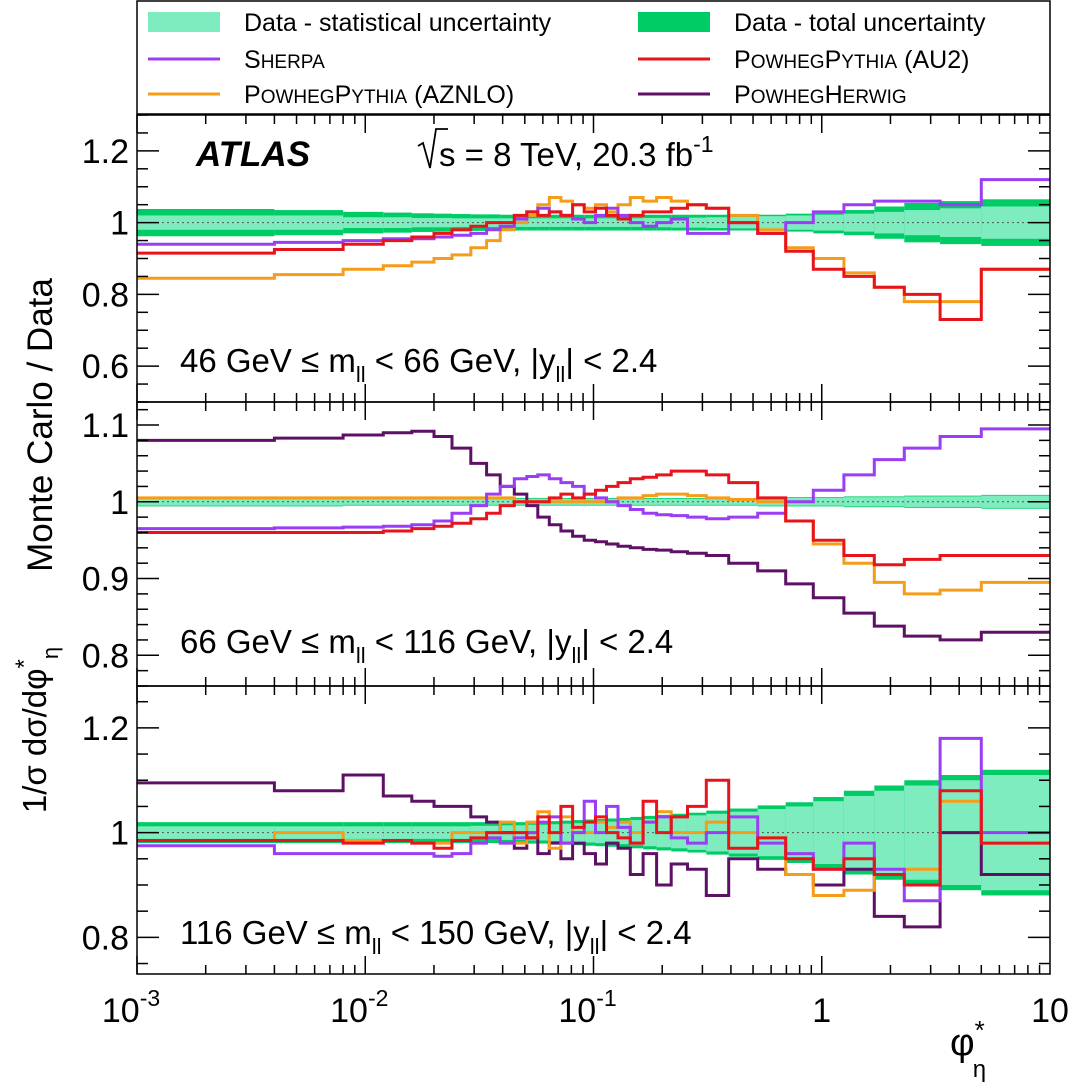 The image size is (1083, 1092). I want to click on panel-label-pre: 116 GeV ≤ m, so click(276, 932).